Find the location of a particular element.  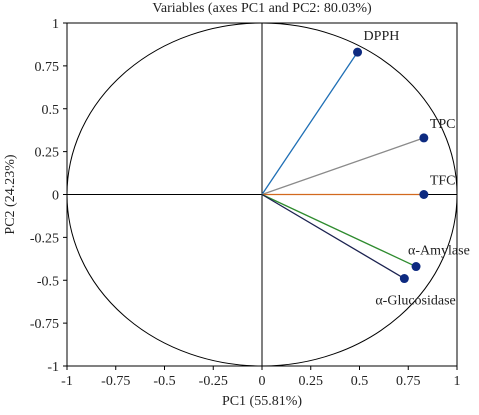

x-tick-label: -0.75 is located at coordinates (115, 381).